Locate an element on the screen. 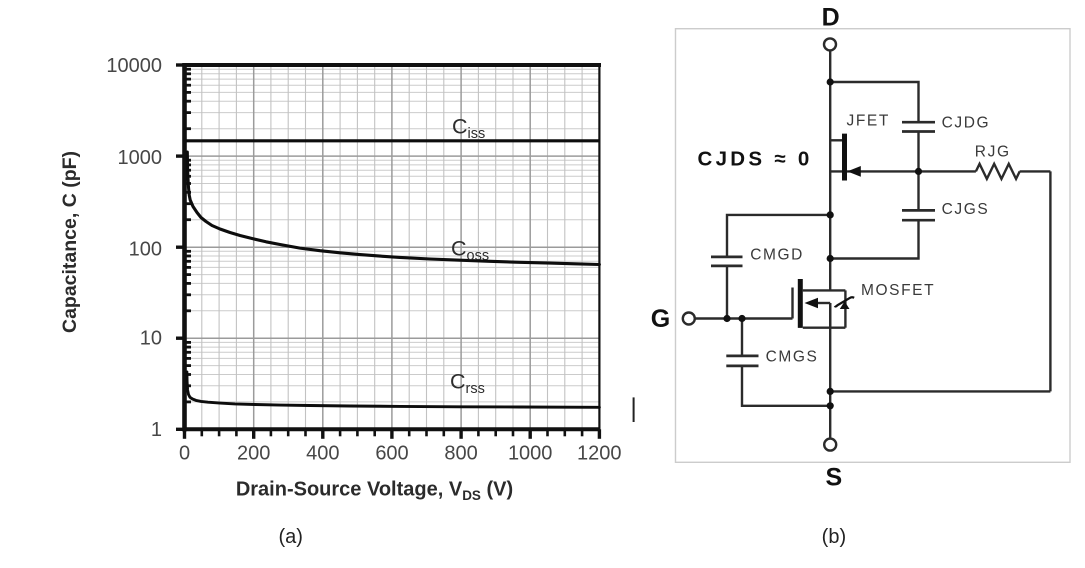  svg-text: (a) is located at coordinates (290, 537).